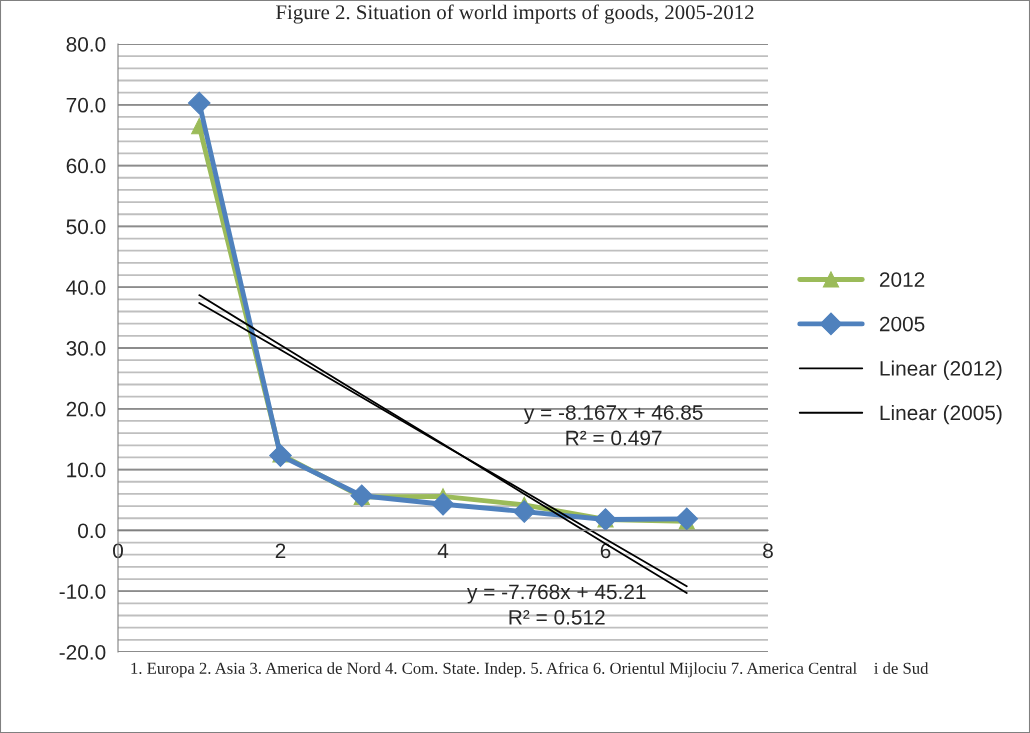  Describe the element at coordinates (902, 279) in the screenshot. I see `legend-label: 2012` at that location.